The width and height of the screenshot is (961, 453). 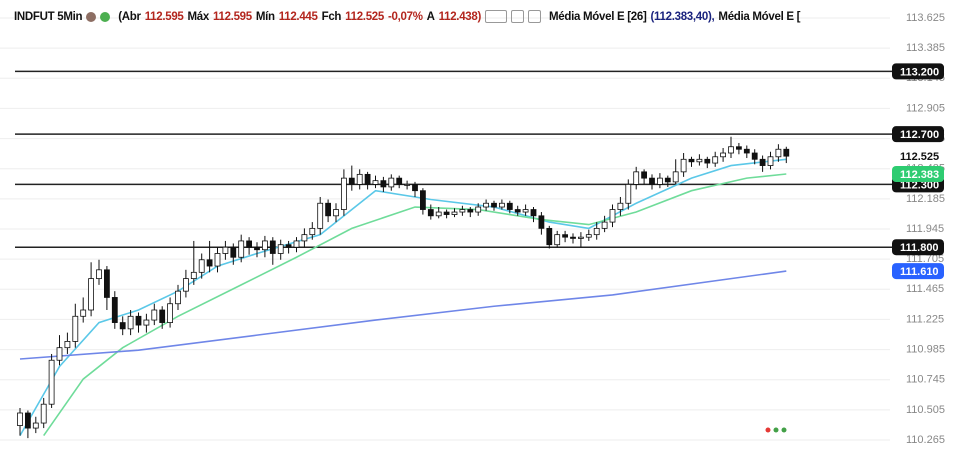 I want to click on y-tick-label: 110.985, so click(x=925, y=349).